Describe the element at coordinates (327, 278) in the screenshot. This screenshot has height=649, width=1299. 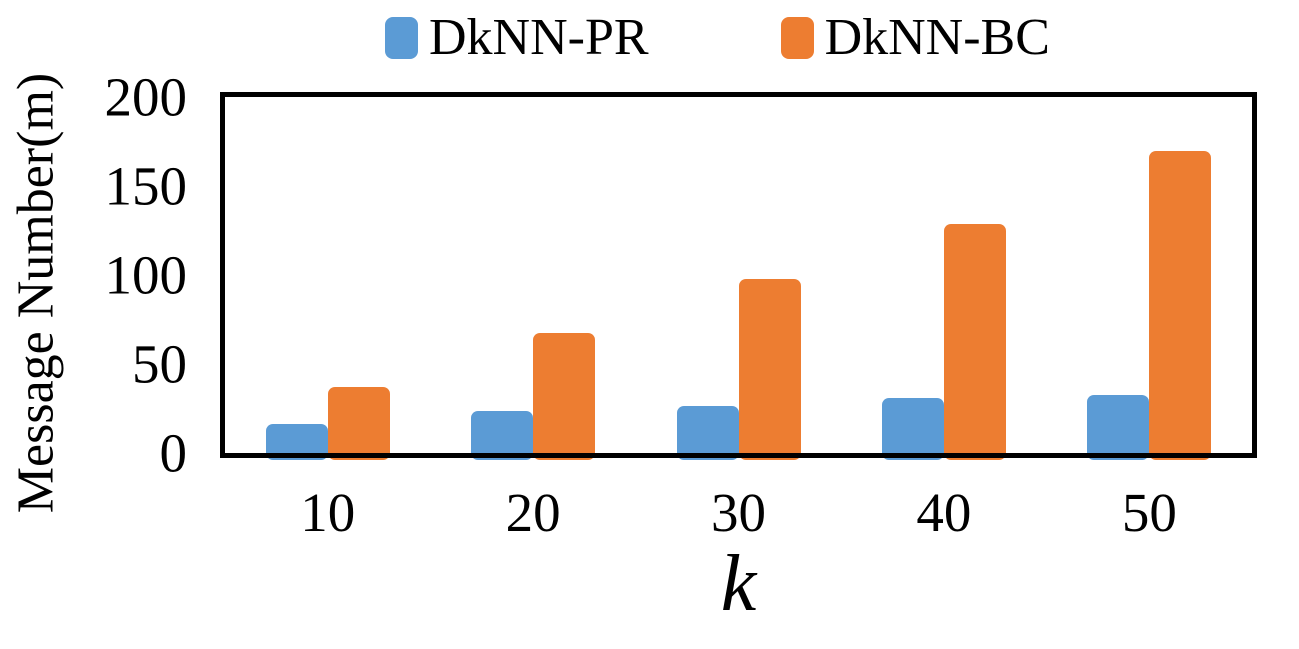
I see `bar-group-k10` at that location.